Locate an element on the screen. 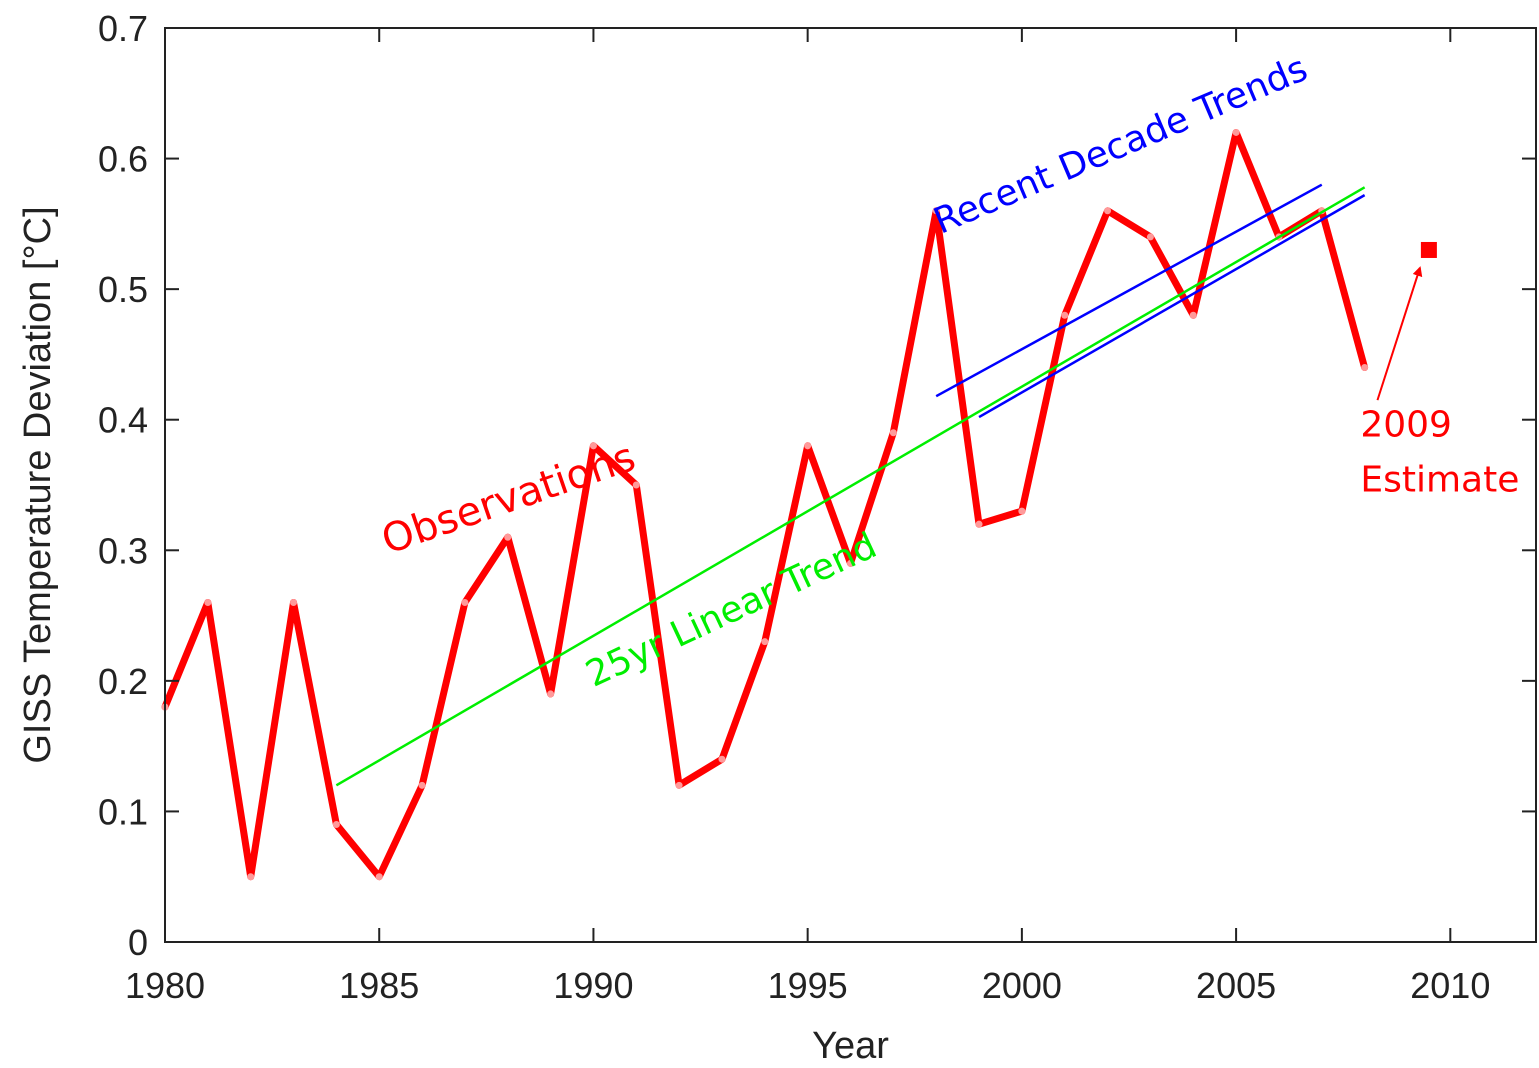 The height and width of the screenshot is (1068, 1539). y-tick-label: 0 is located at coordinates (138, 942).